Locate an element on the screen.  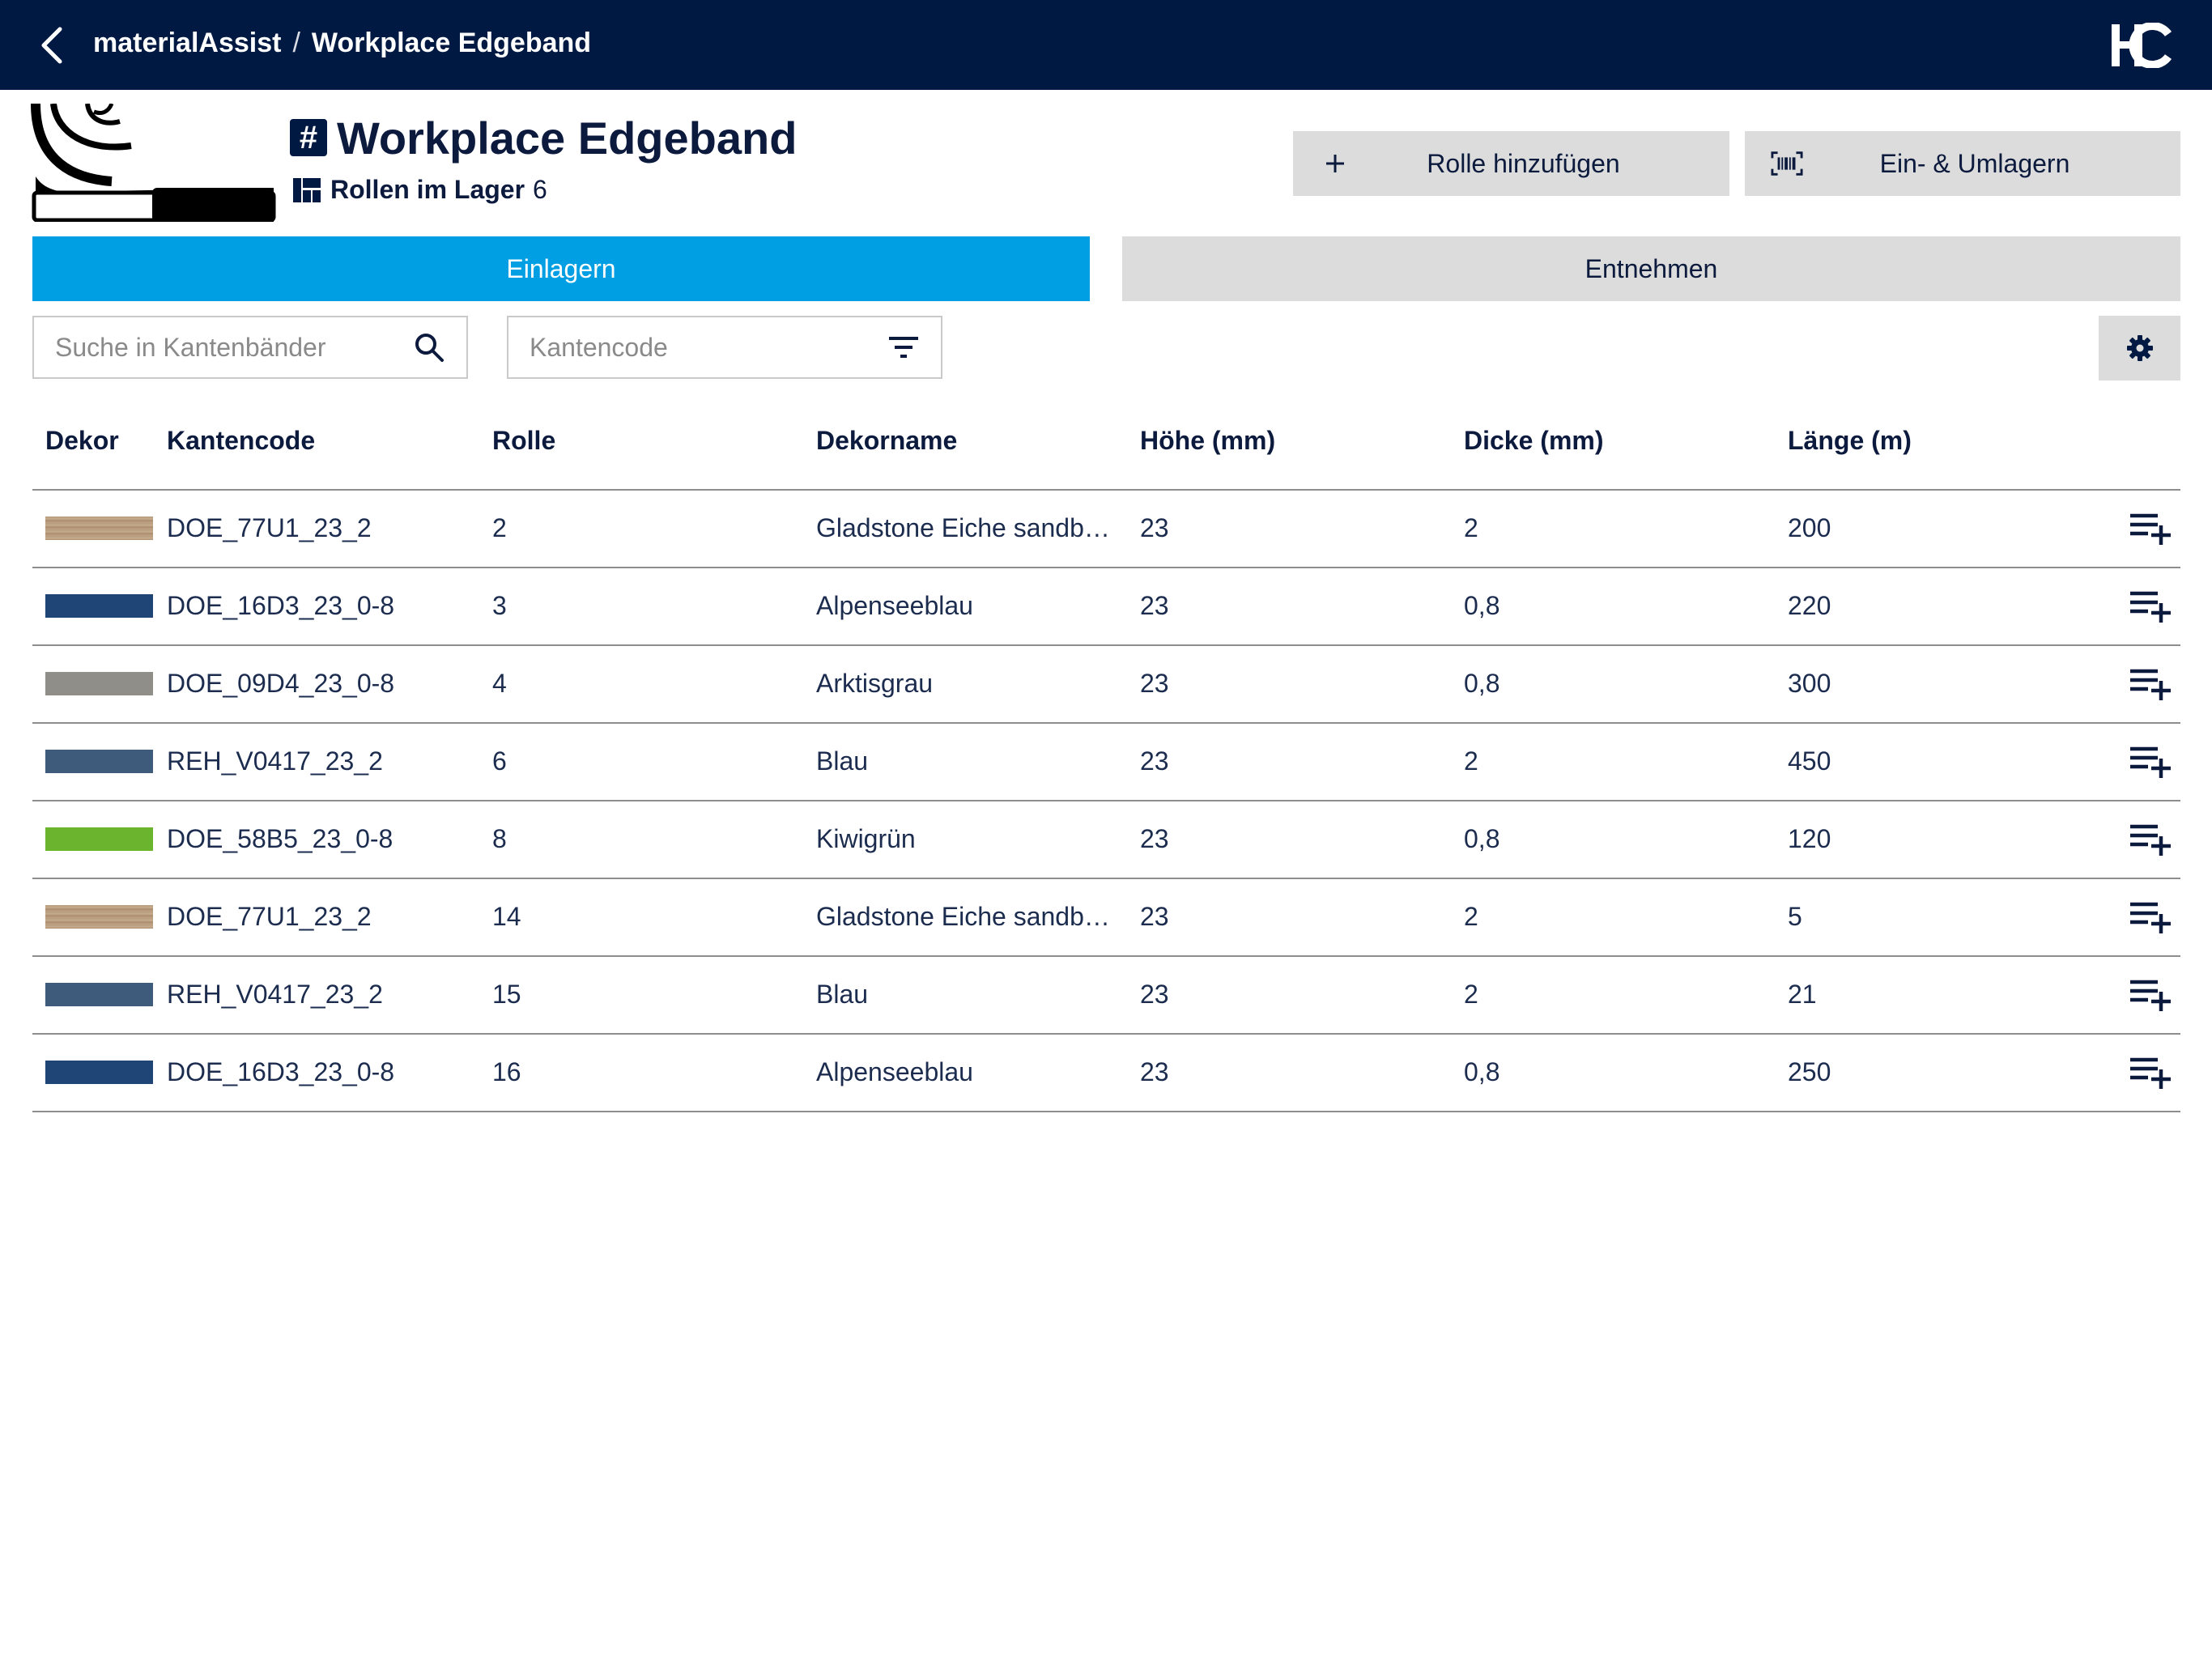
table-row: REH_V0417_23_2 6 Blau 23 2 450 is located at coordinates (1106, 762).